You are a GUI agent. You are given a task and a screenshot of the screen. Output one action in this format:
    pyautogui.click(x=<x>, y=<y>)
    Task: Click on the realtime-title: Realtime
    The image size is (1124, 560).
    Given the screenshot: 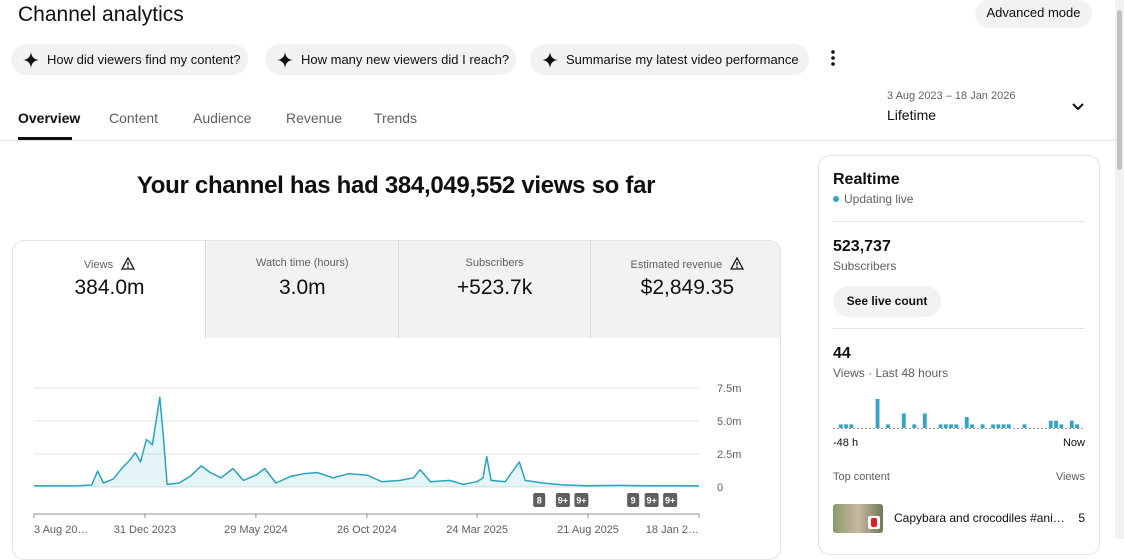 What is the action you would take?
    pyautogui.click(x=866, y=179)
    